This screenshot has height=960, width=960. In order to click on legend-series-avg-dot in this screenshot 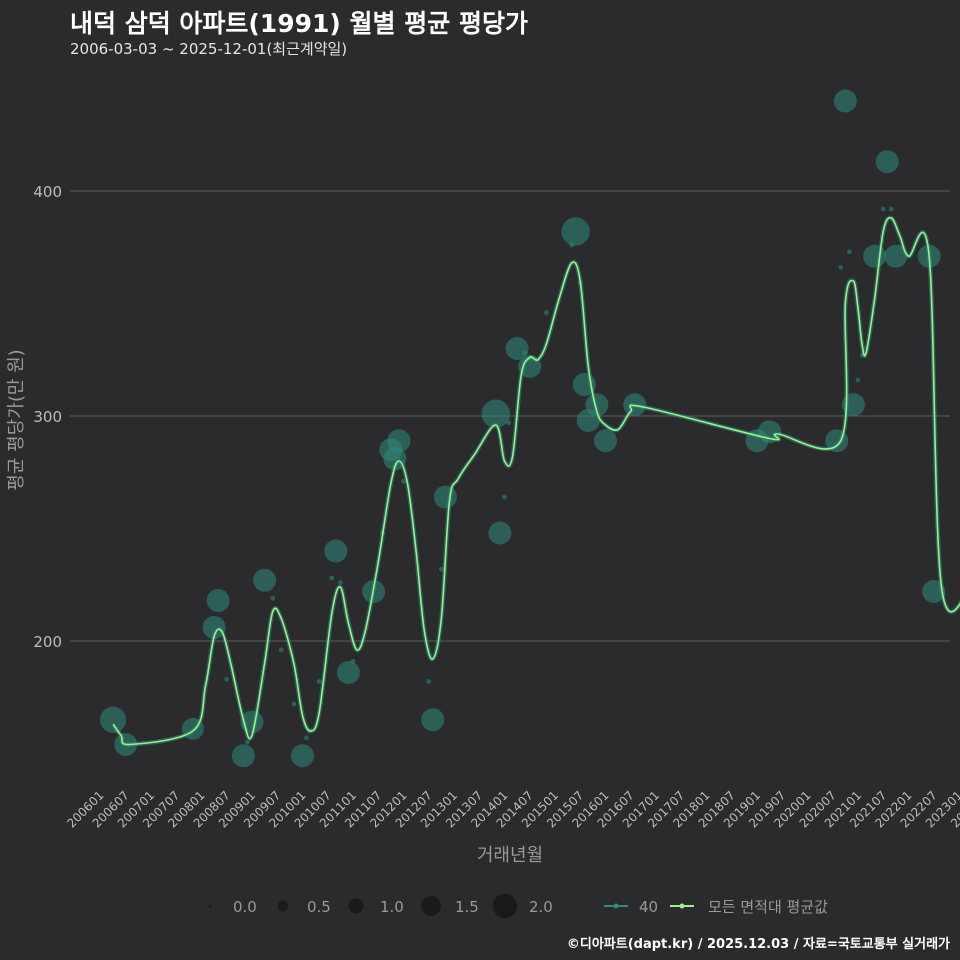, I will do `click(682, 906)`.